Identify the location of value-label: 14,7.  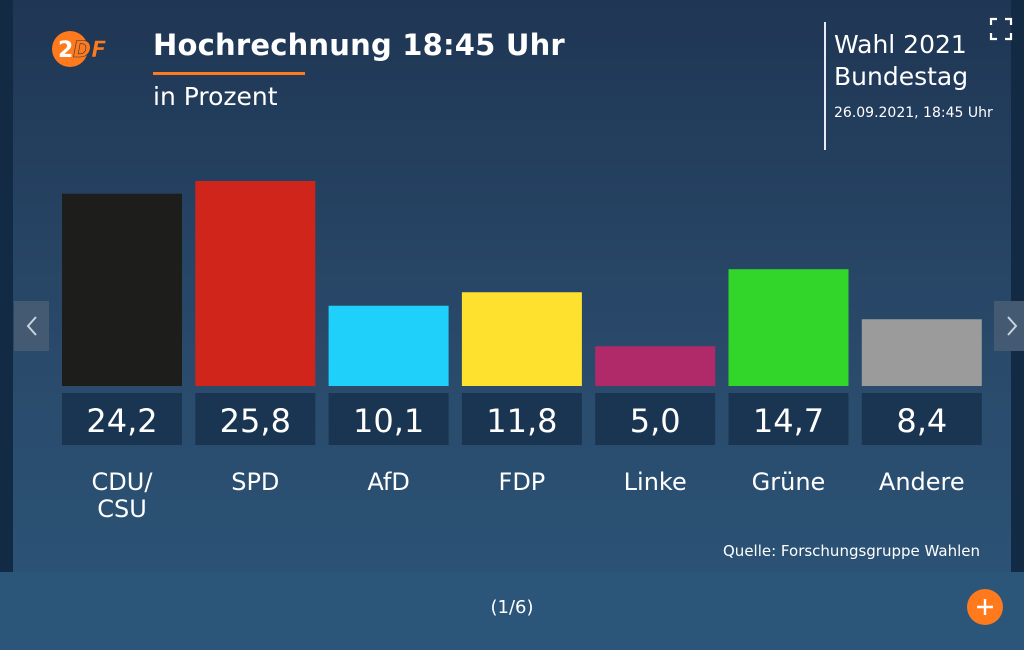
(788, 421).